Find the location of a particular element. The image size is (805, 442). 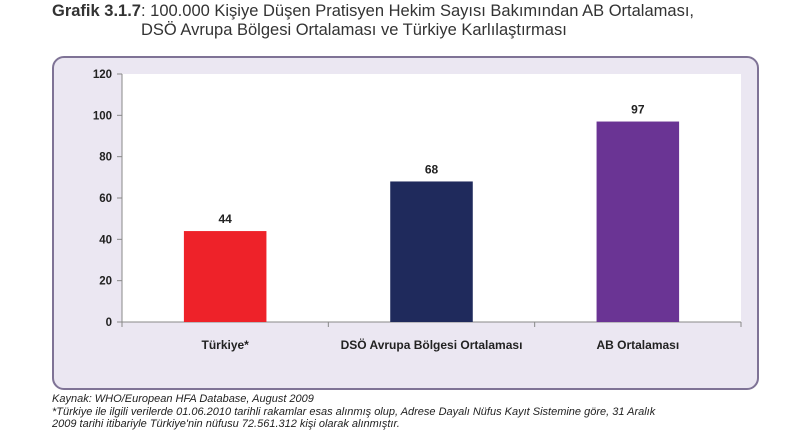

y-tick-label: 20 is located at coordinates (105, 282).